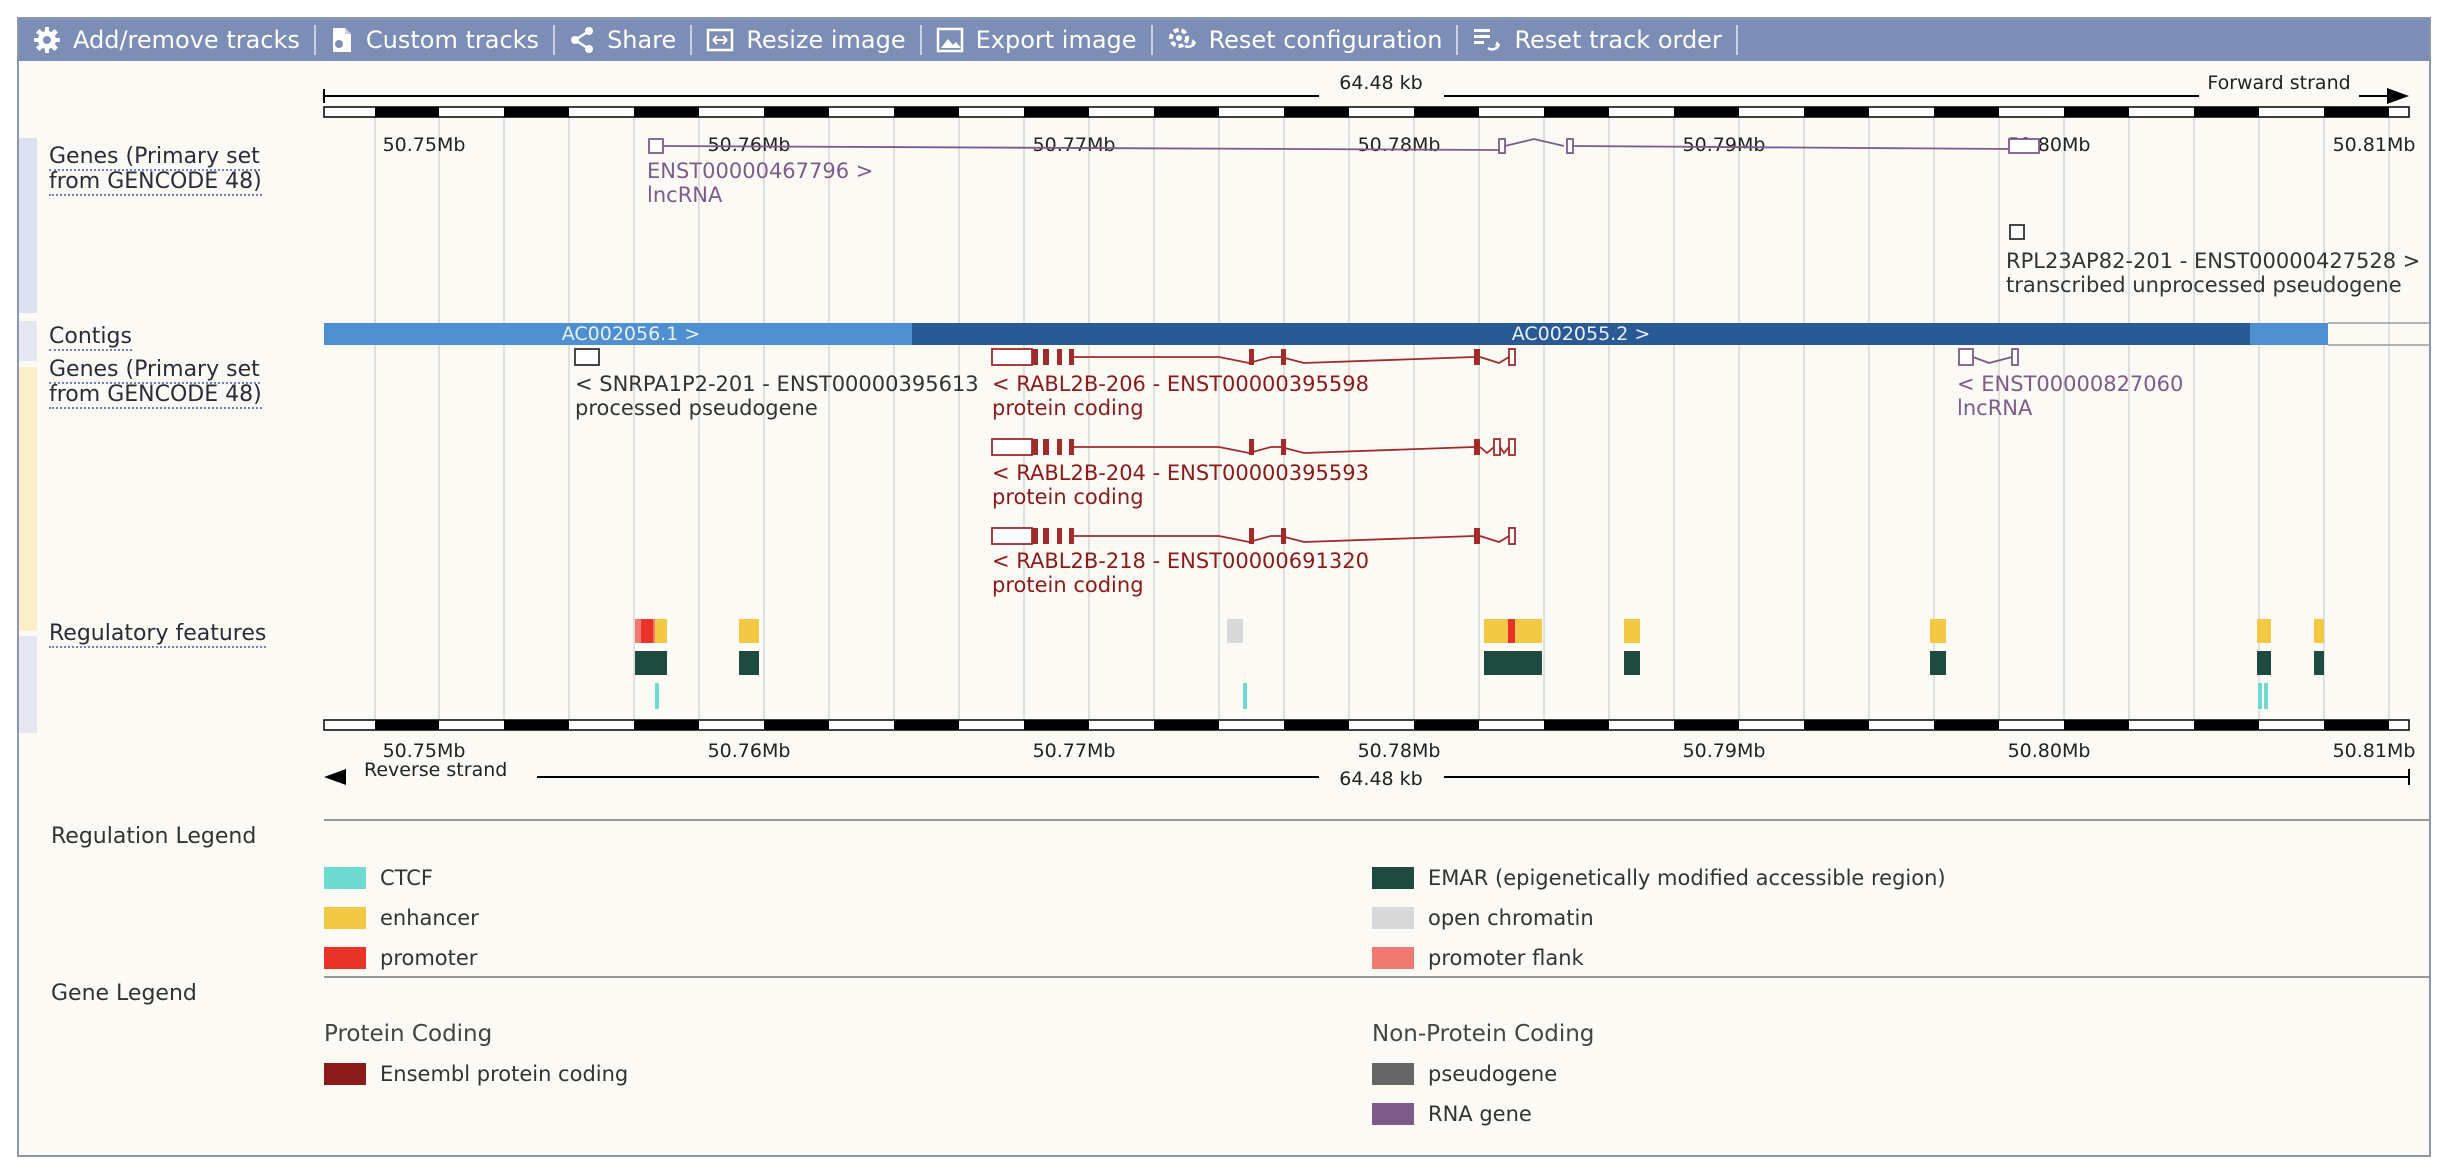  I want to click on contigs-track-label: Contigs, so click(90, 337).